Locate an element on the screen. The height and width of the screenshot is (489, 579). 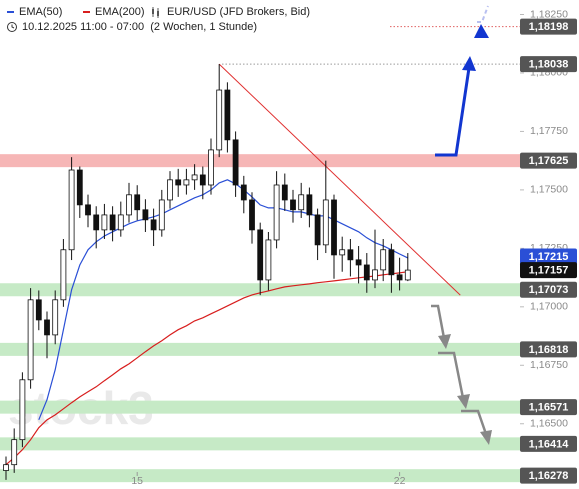
clock-hands is located at coordinates (13, 26).